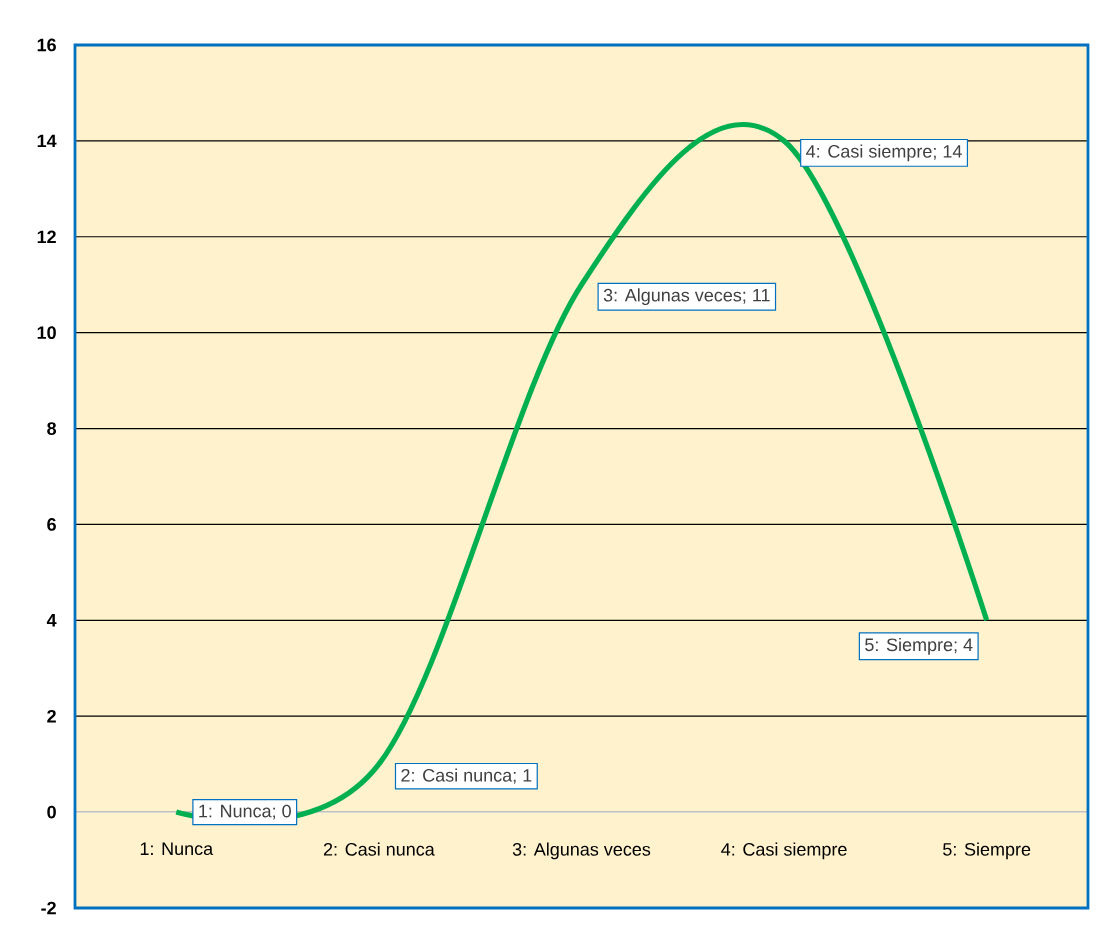 The height and width of the screenshot is (931, 1105). What do you see at coordinates (52, 428) in the screenshot?
I see `y-tick-label: 8` at bounding box center [52, 428].